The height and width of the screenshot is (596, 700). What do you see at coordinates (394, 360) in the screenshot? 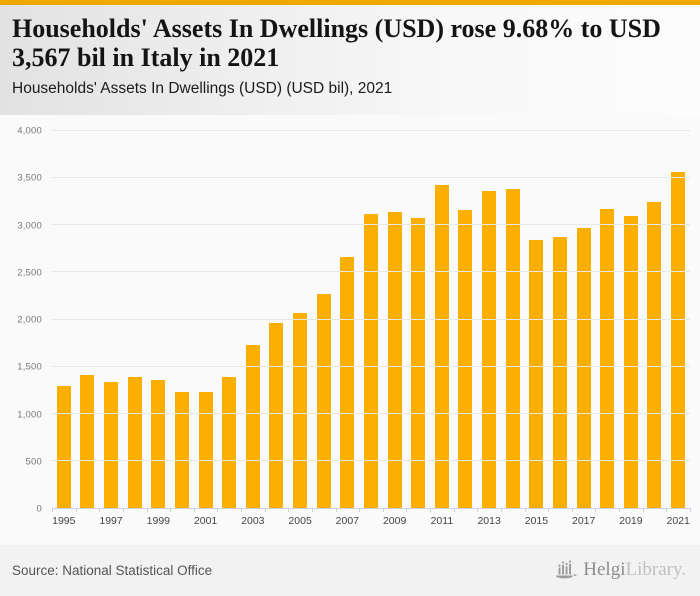
I see `bar-2009` at bounding box center [394, 360].